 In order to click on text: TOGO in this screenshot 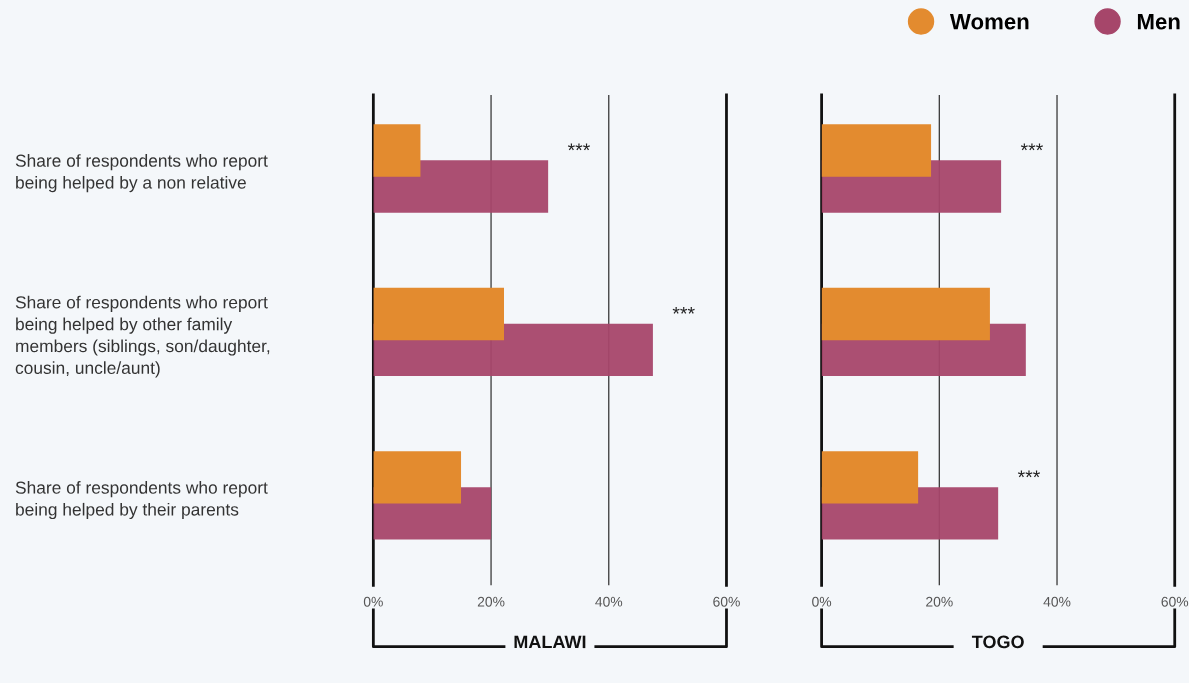, I will do `click(997, 642)`.